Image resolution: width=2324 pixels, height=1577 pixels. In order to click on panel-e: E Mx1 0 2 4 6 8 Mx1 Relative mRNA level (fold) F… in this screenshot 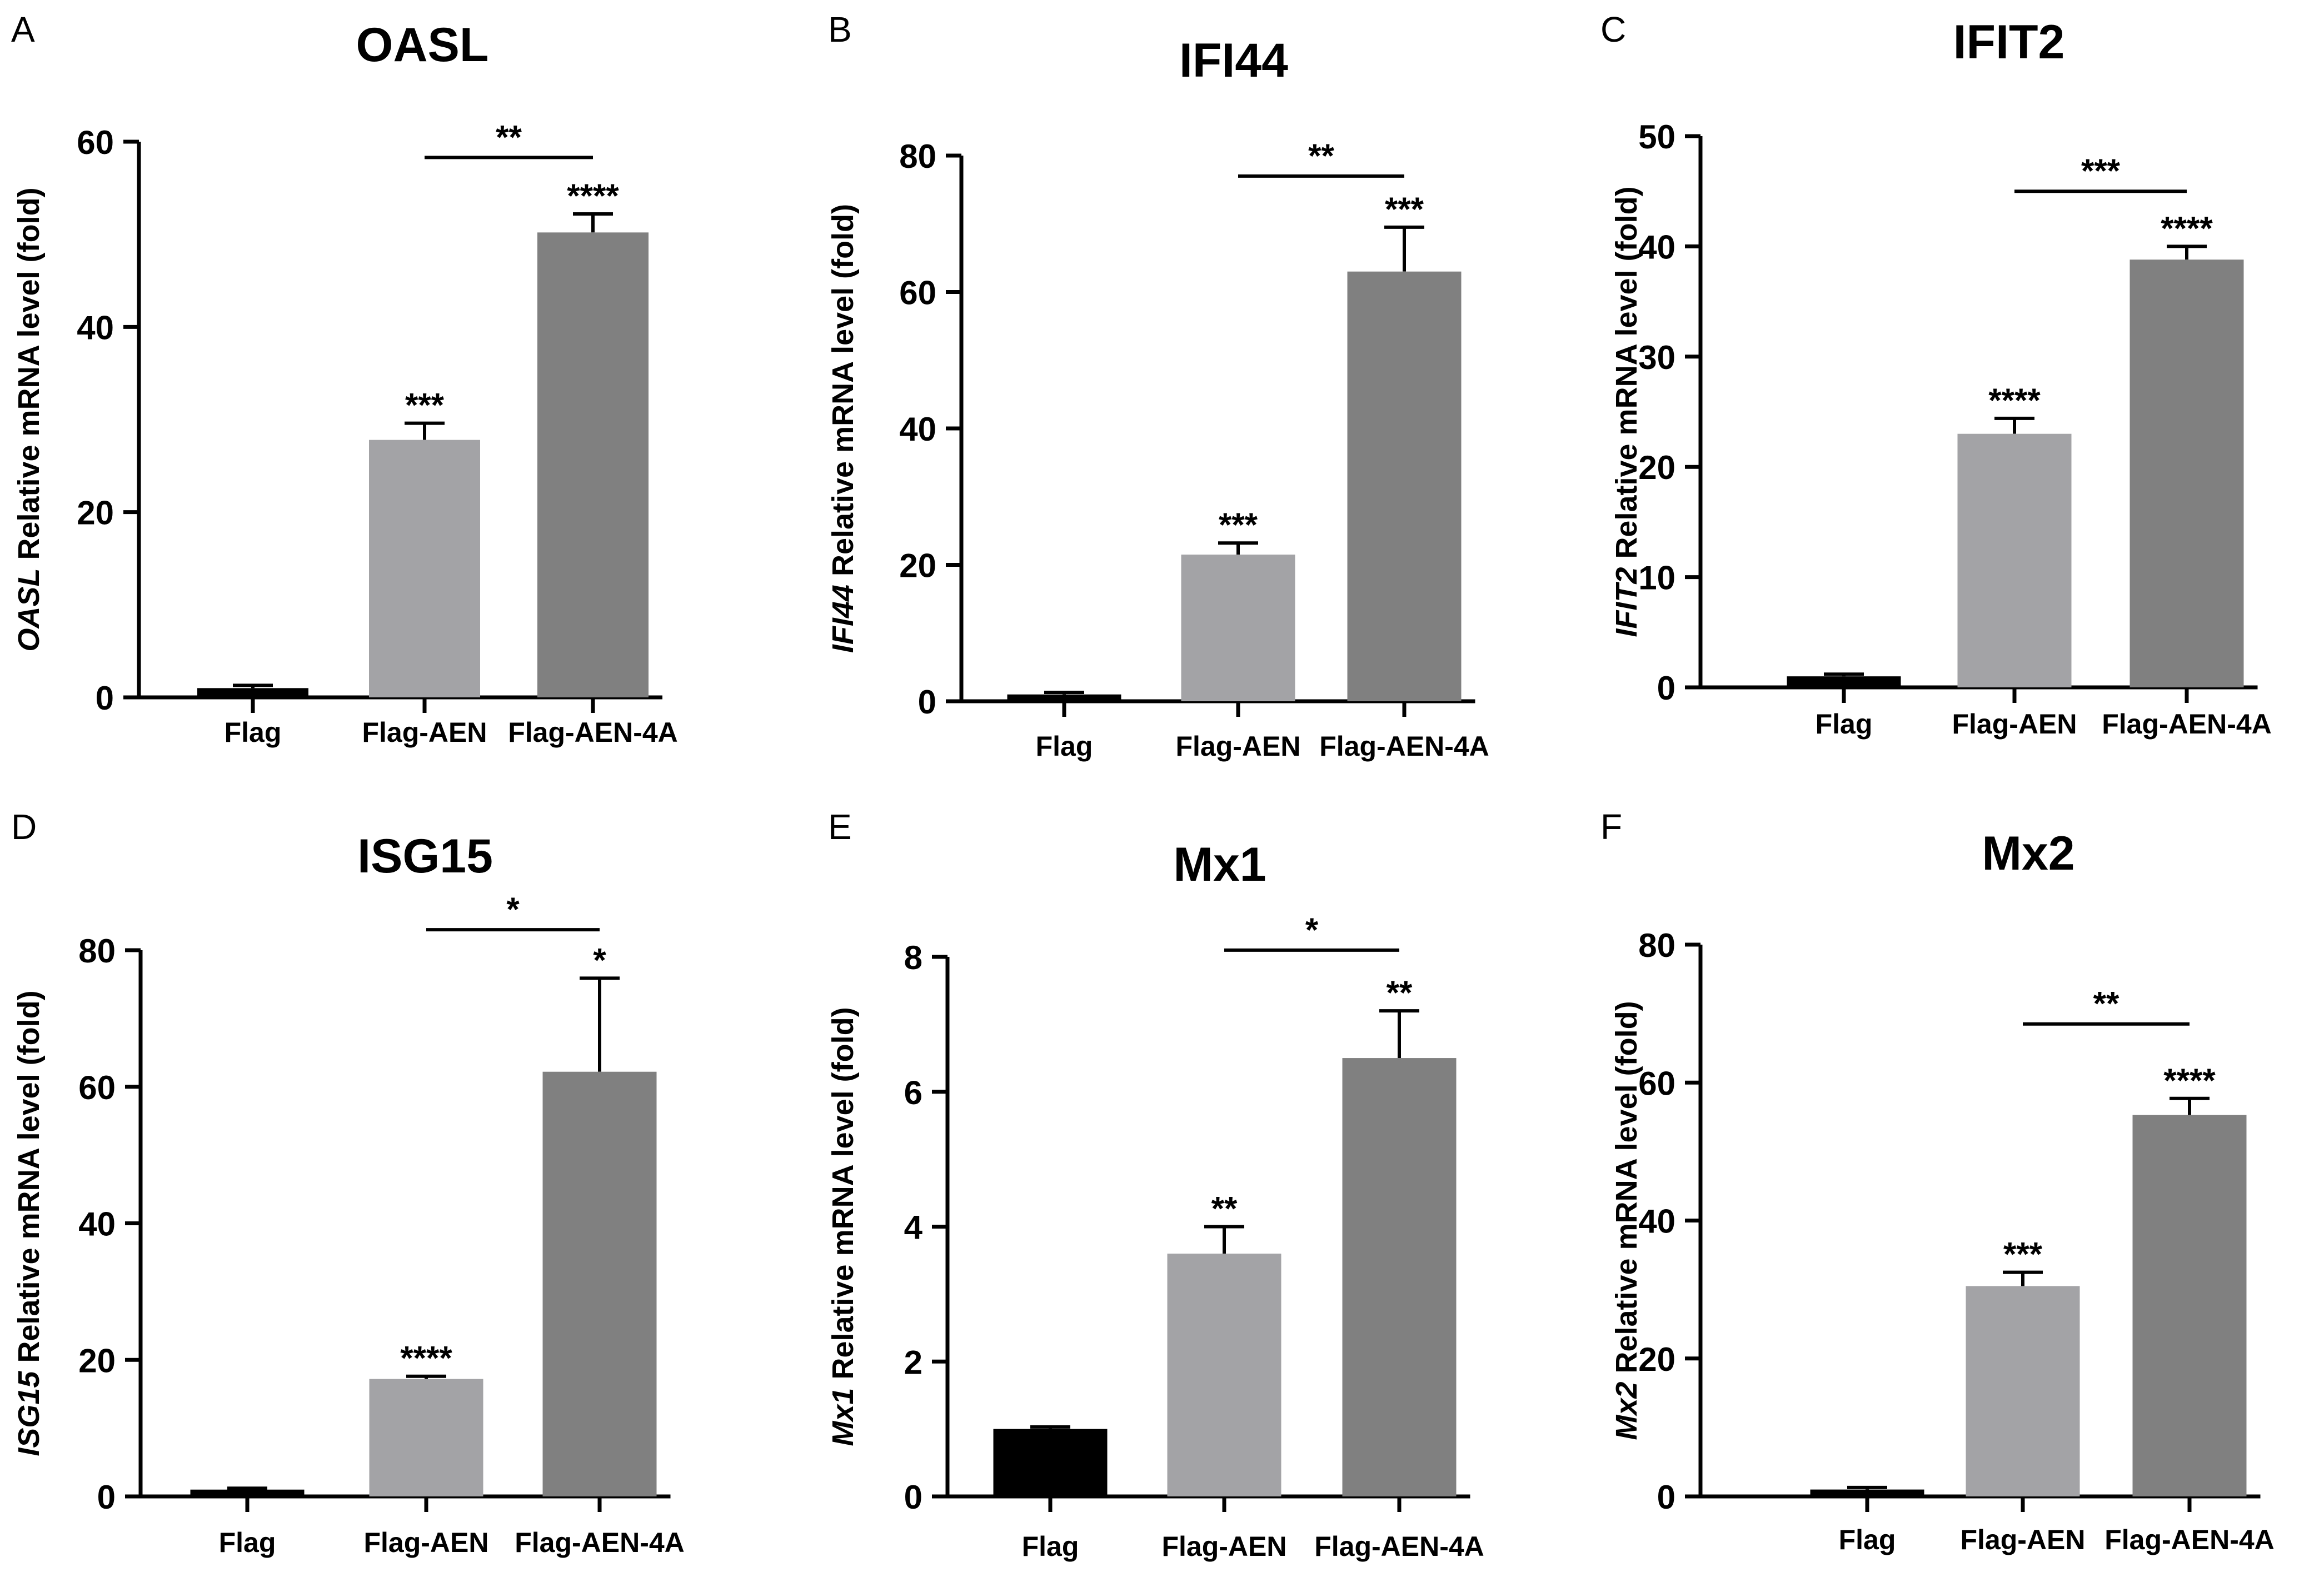, I will do `click(1155, 1184)`.